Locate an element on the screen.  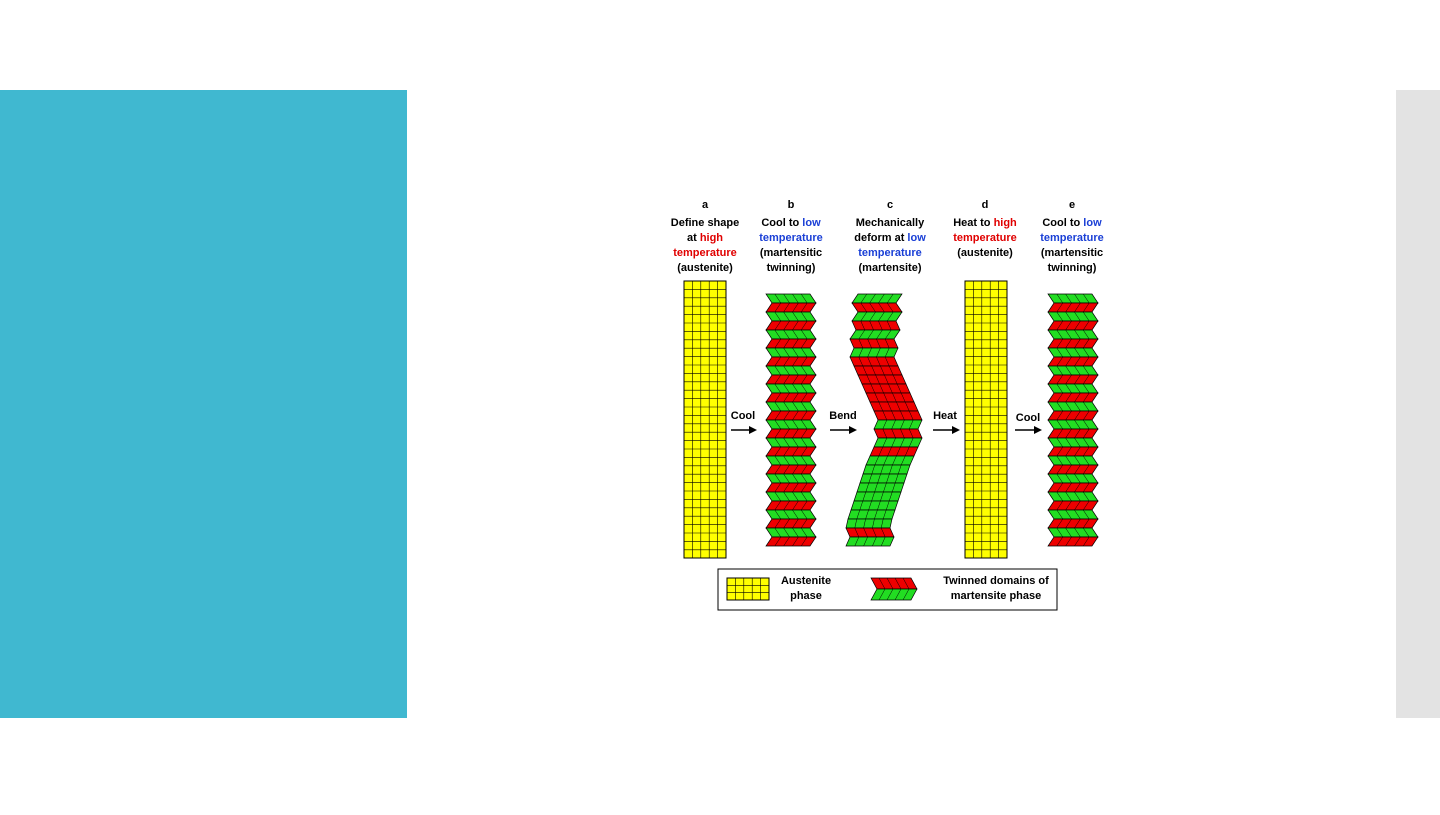
panel-letter: d is located at coordinates (985, 205).